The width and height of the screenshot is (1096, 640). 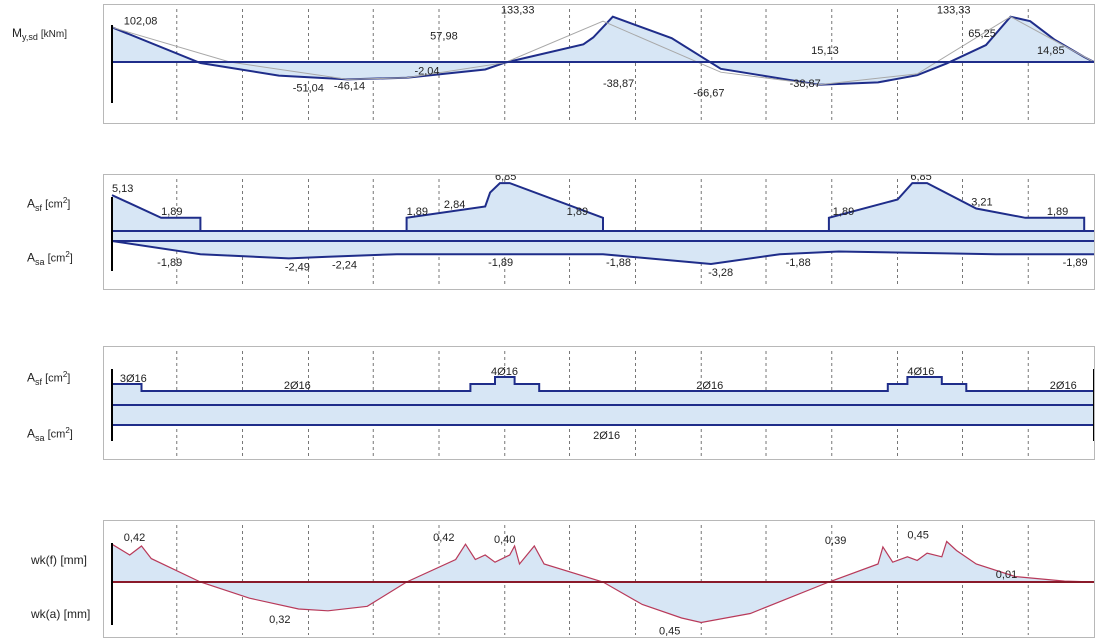 I want to click on crack-data-label: 0,32, so click(x=279, y=620).